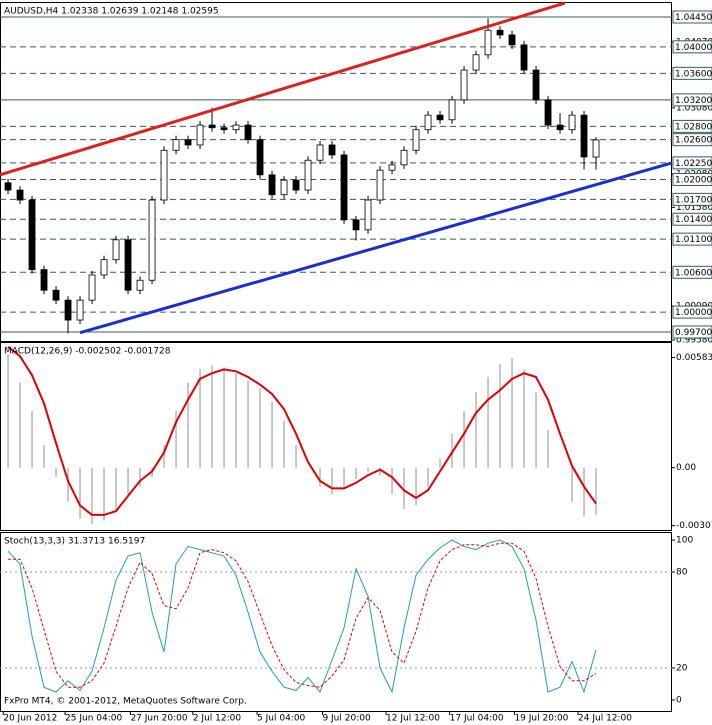  I want to click on x-tick-label: 5 Jul 04:00, so click(281, 719).